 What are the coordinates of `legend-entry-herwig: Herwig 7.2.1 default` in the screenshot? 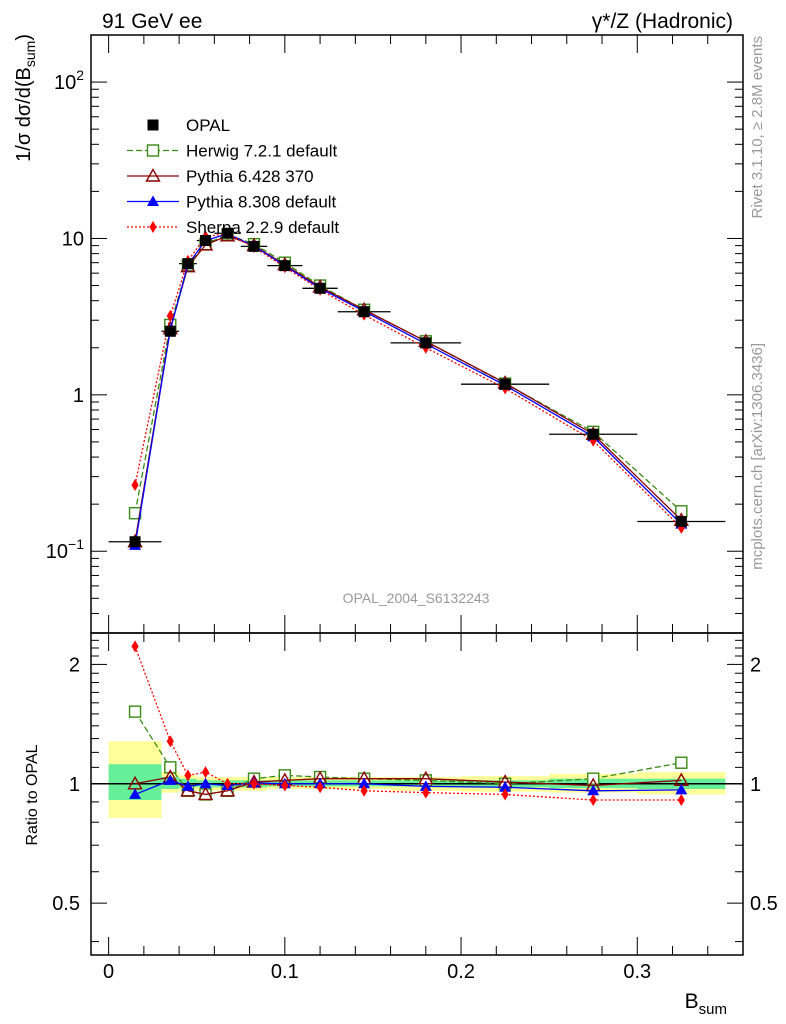 It's located at (232, 151).